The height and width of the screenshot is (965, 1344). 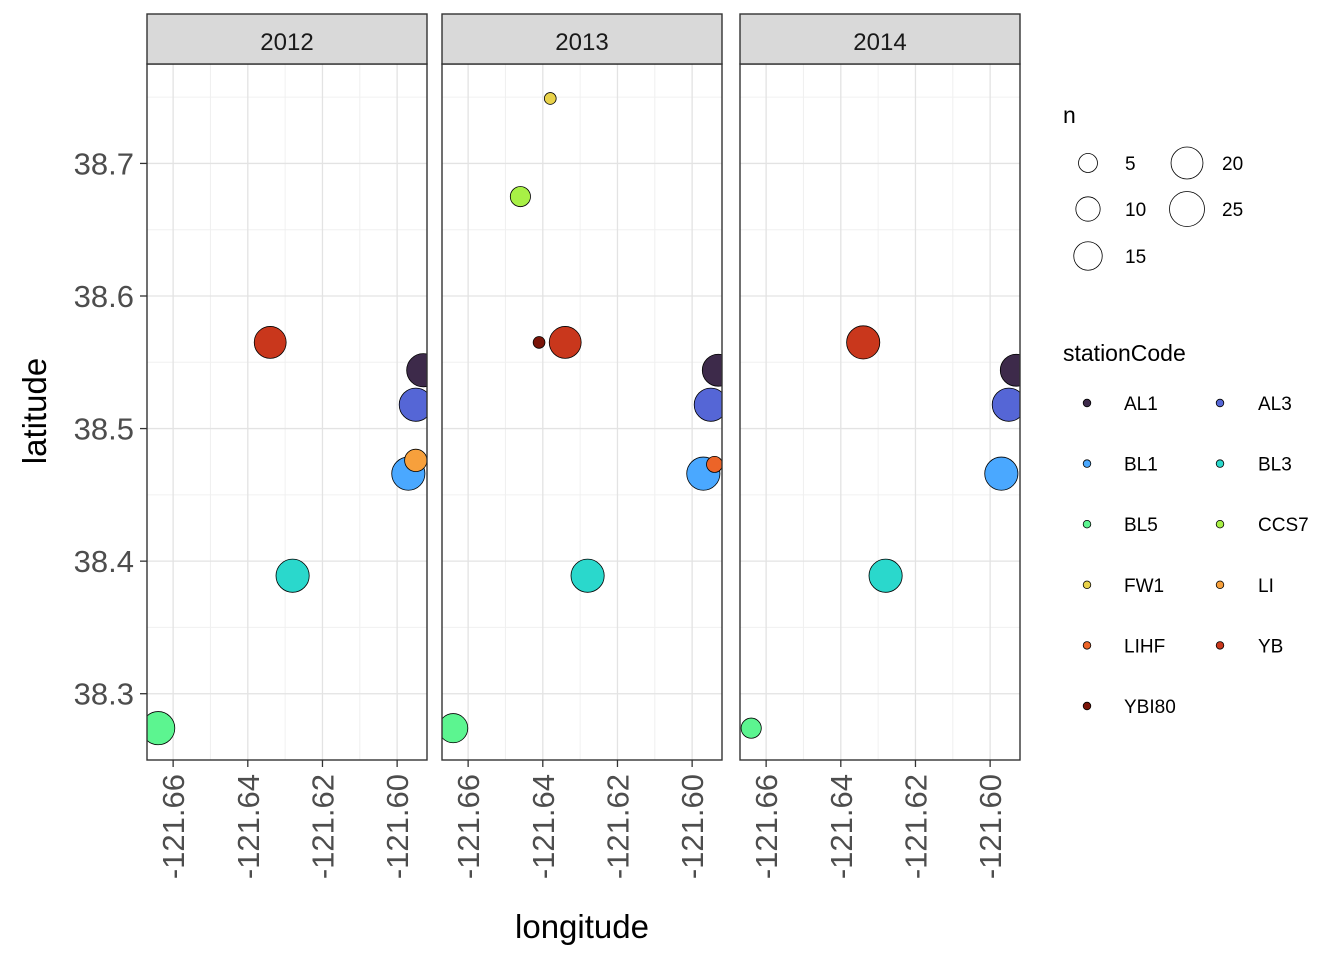 I want to click on point-2013-FW1, so click(x=550, y=98).